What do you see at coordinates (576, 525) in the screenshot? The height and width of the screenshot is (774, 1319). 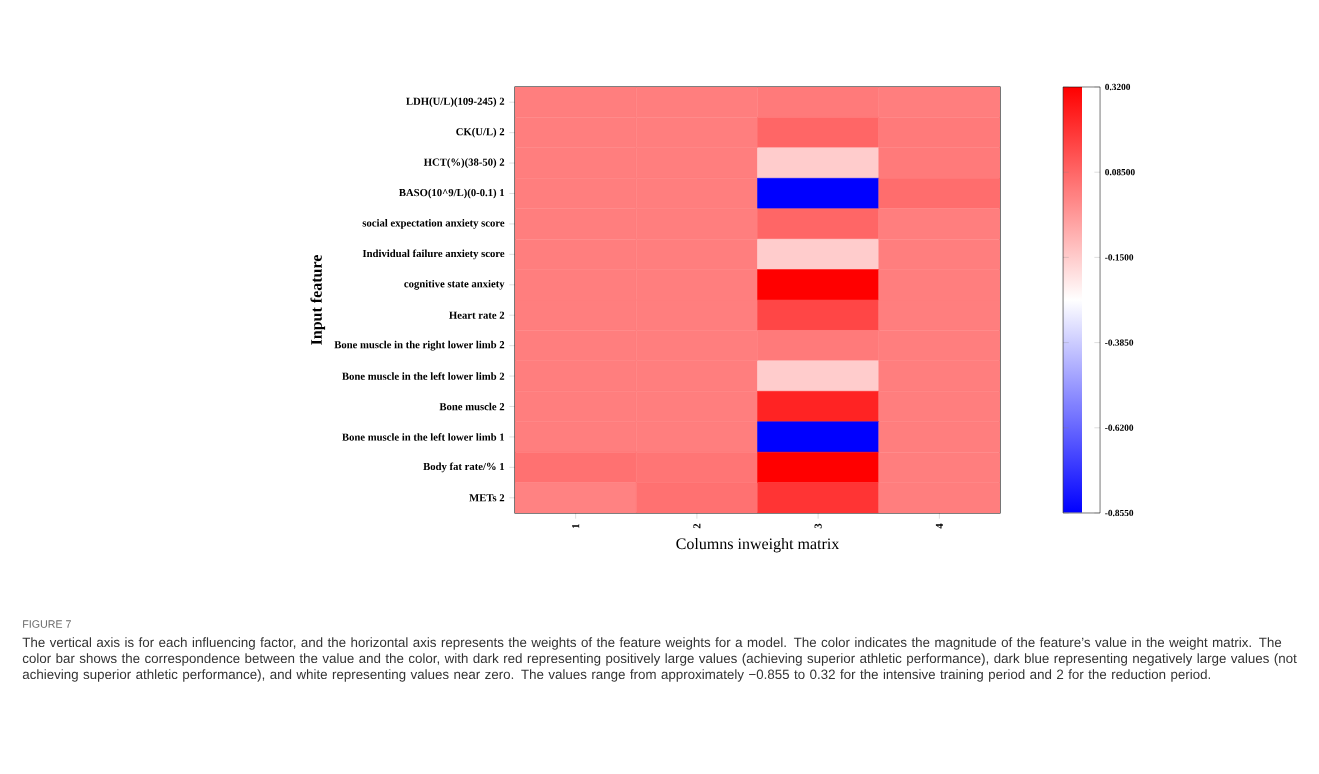 I see `x-tick-label: 1` at bounding box center [576, 525].